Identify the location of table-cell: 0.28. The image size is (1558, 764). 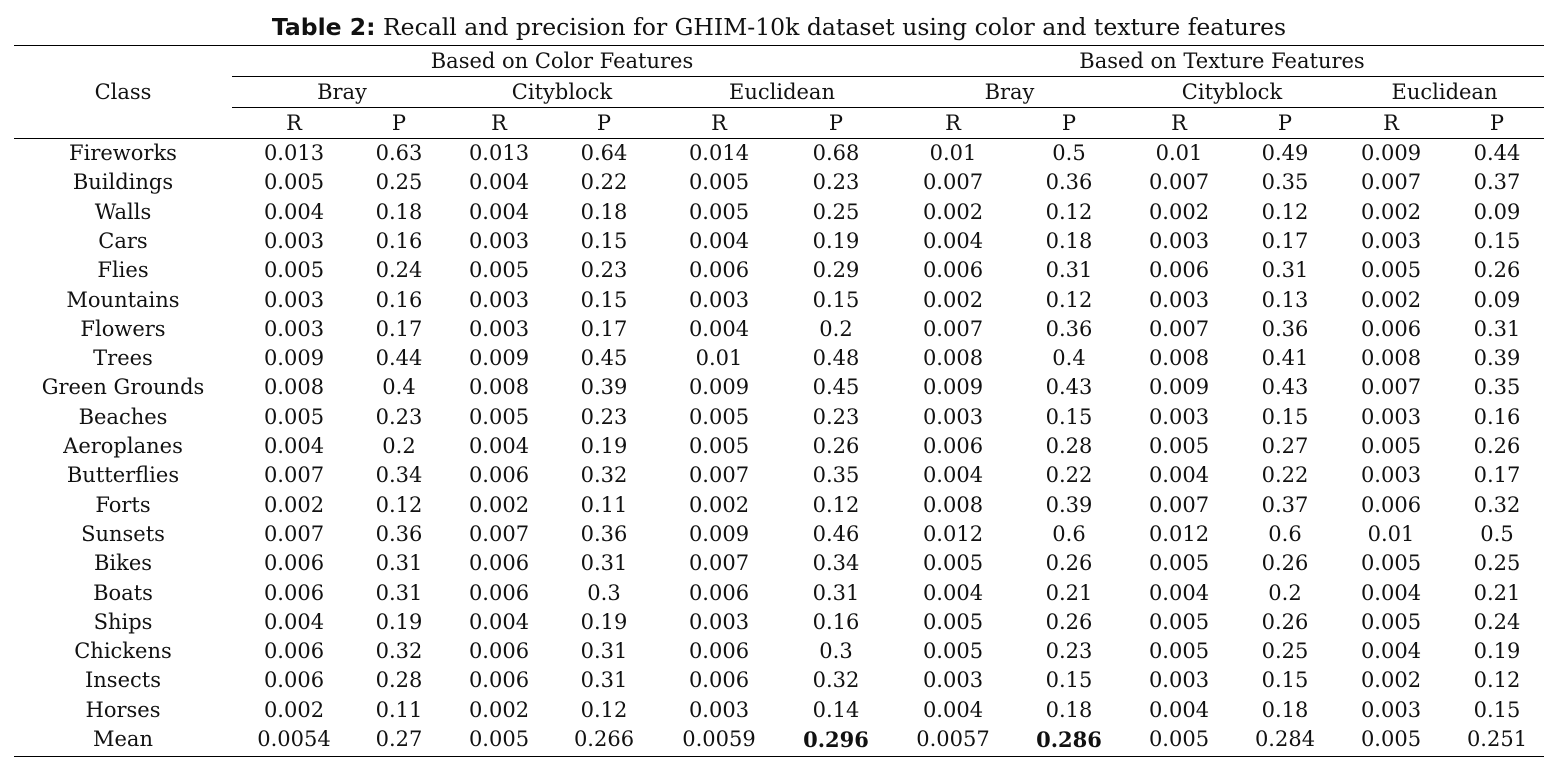
(399, 680).